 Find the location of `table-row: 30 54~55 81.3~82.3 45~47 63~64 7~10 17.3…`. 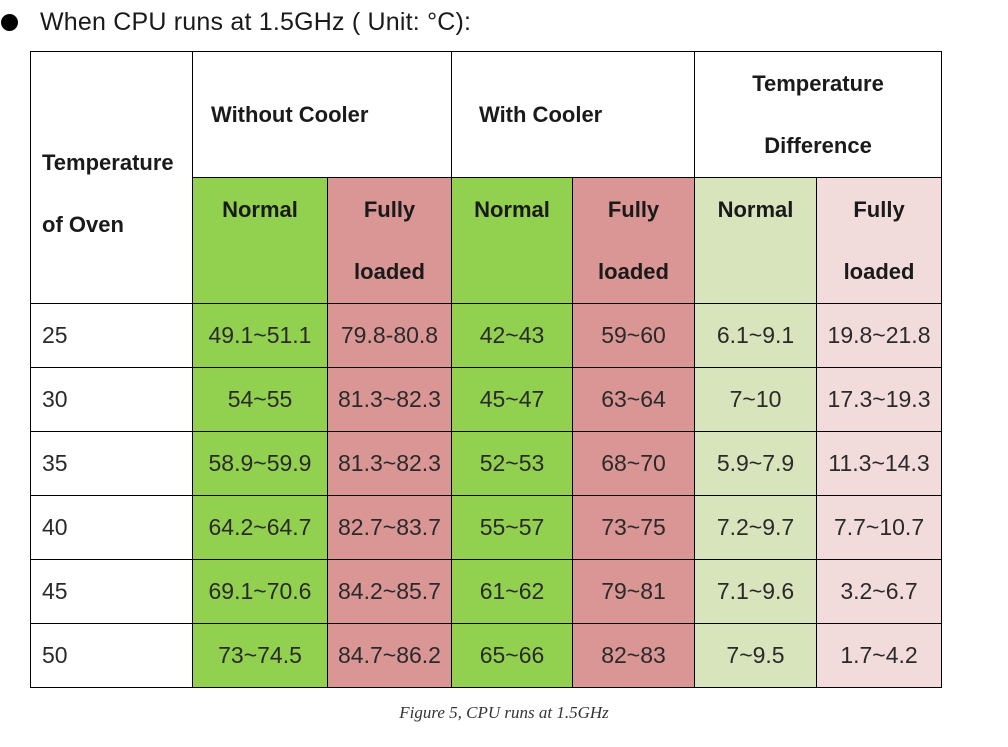

table-row: 30 54~55 81.3~82.3 45~47 63~64 7~10 17.3… is located at coordinates (486, 399).